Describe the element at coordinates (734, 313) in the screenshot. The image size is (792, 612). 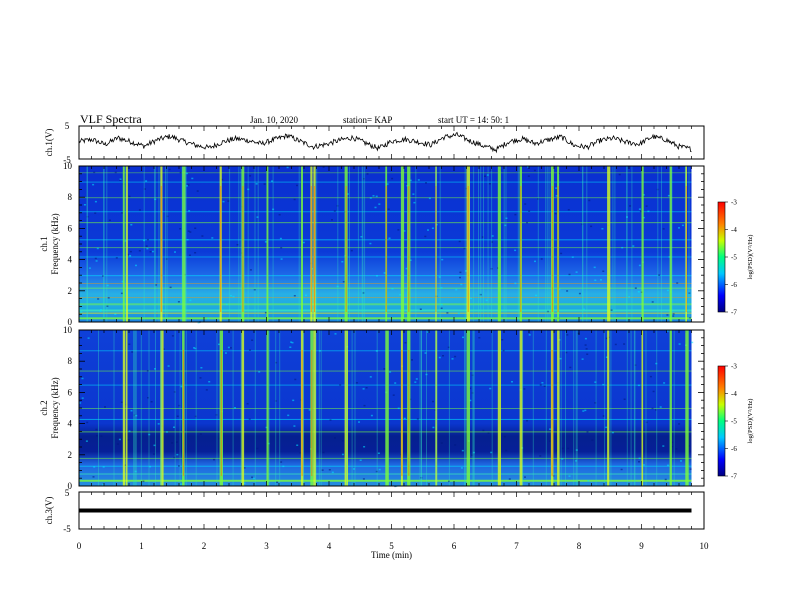
I see `colorbar-ch1-tick-label: -7` at that location.